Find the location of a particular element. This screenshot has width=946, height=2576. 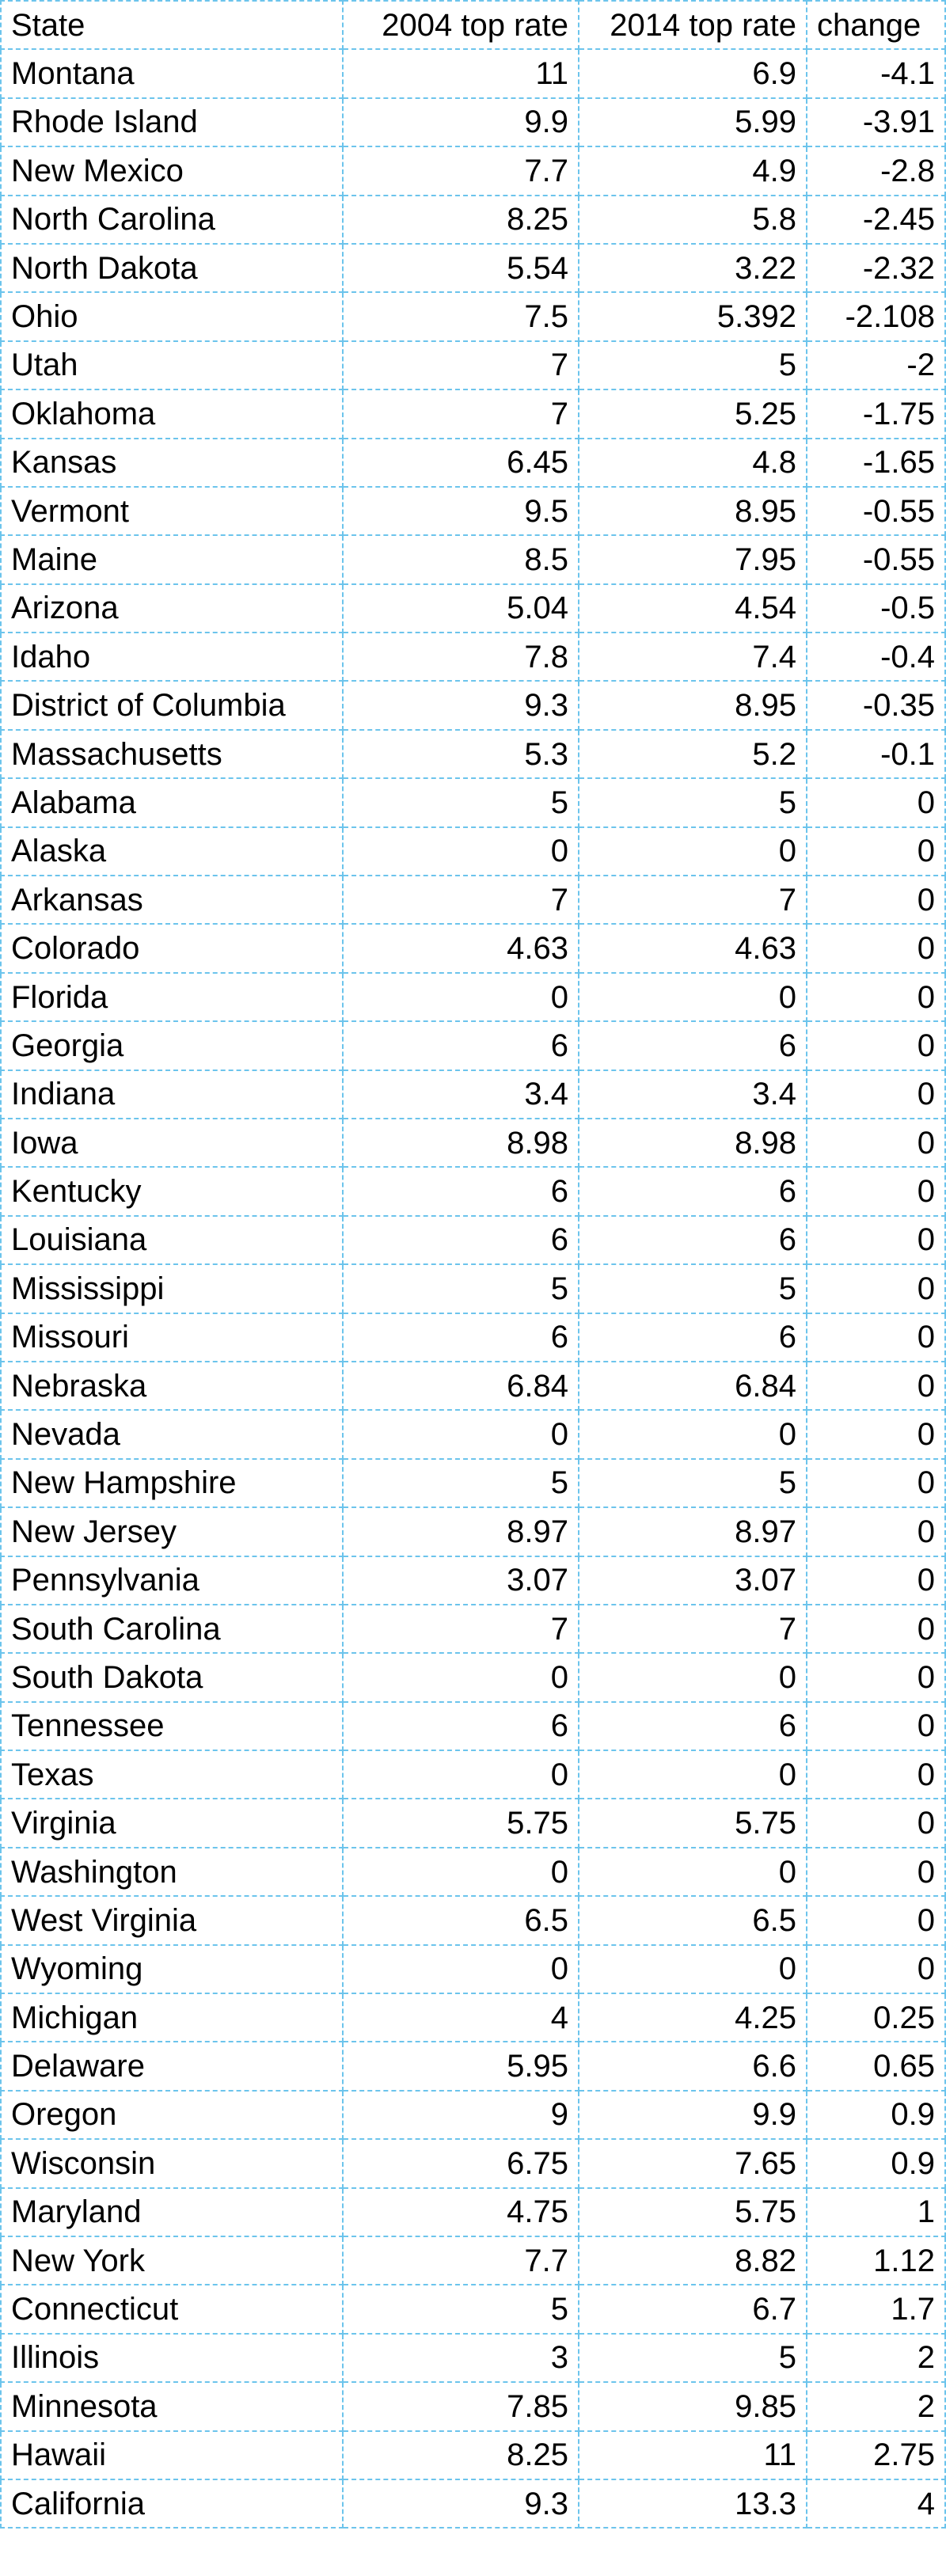

cell-change: 1.7 is located at coordinates (876, 2310).